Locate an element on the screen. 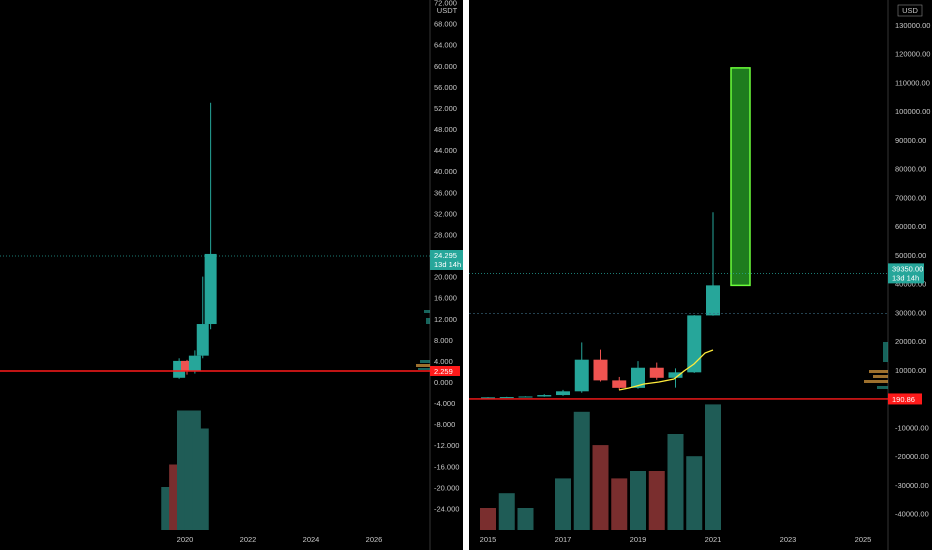 The image size is (932, 550). price-tick-label: -8.000 is located at coordinates (444, 424).